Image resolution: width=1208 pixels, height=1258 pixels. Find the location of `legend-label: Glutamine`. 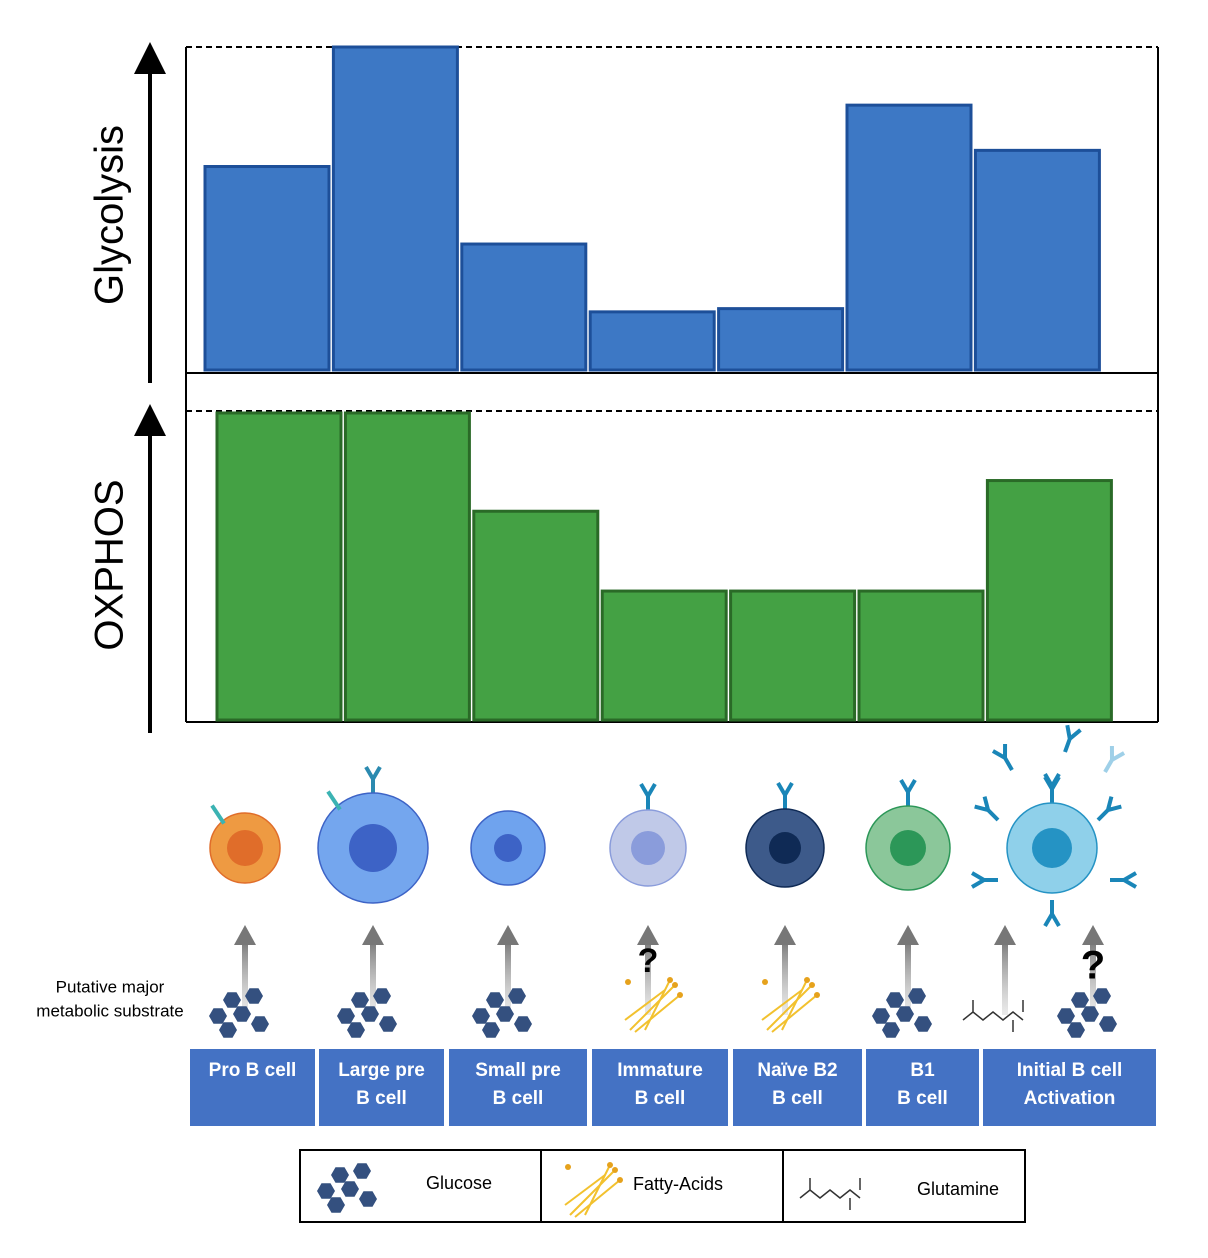

legend-label: Glutamine is located at coordinates (958, 1189).